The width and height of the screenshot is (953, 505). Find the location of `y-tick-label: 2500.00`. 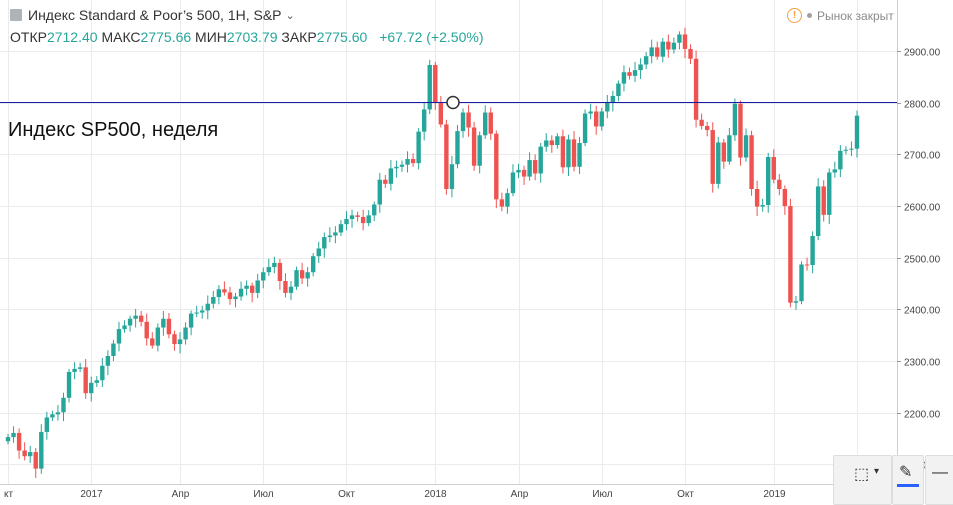

y-tick-label: 2500.00 is located at coordinates (922, 260).